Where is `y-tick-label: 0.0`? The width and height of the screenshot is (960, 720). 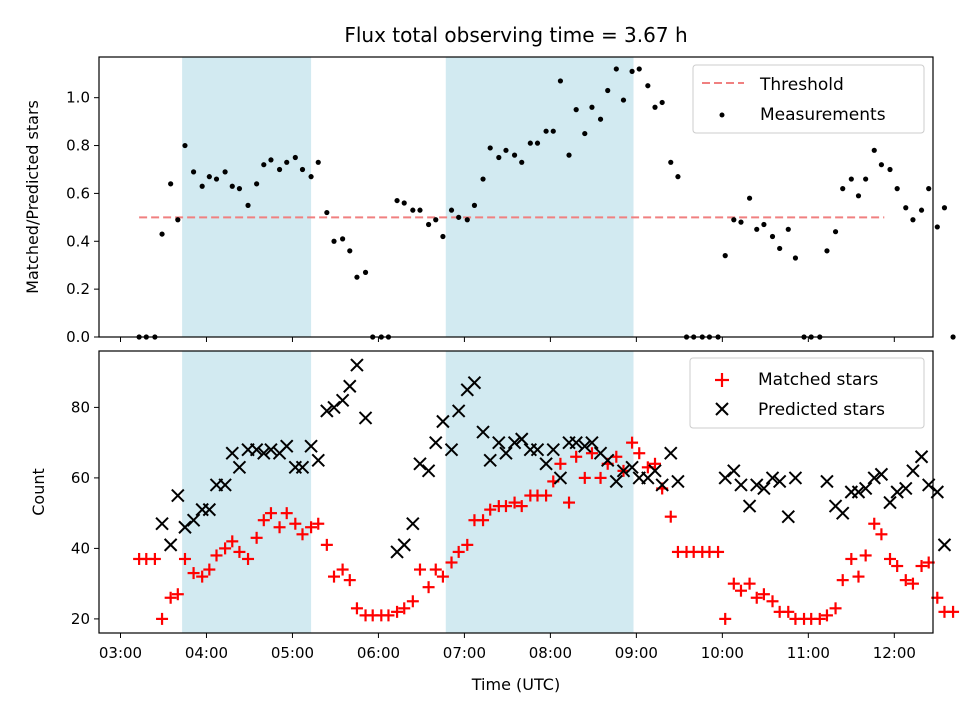 y-tick-label: 0.0 is located at coordinates (78, 337).